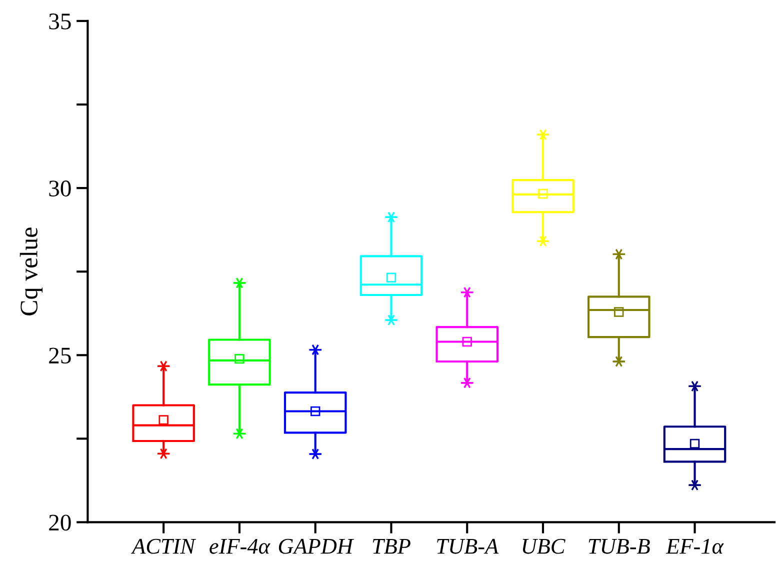  I want to click on y-axis-title: Cq velue, so click(31, 272).